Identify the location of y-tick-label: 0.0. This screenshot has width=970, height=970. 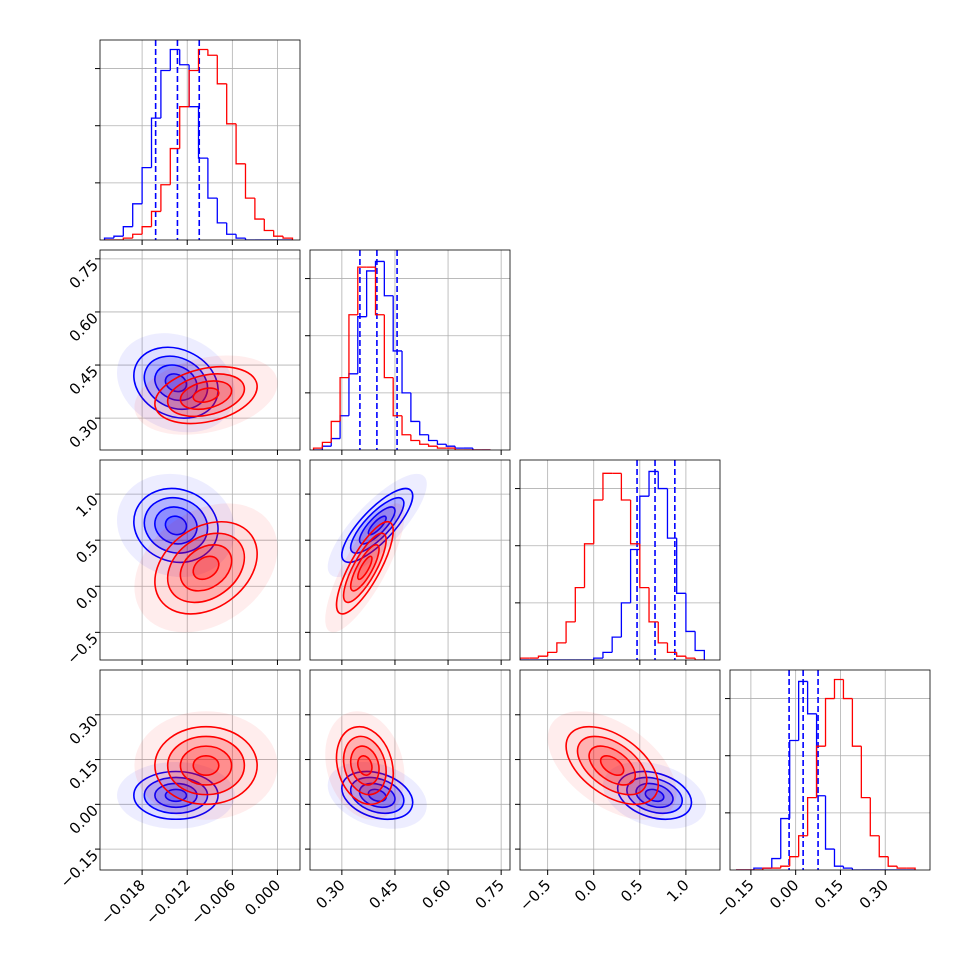
(87, 598).